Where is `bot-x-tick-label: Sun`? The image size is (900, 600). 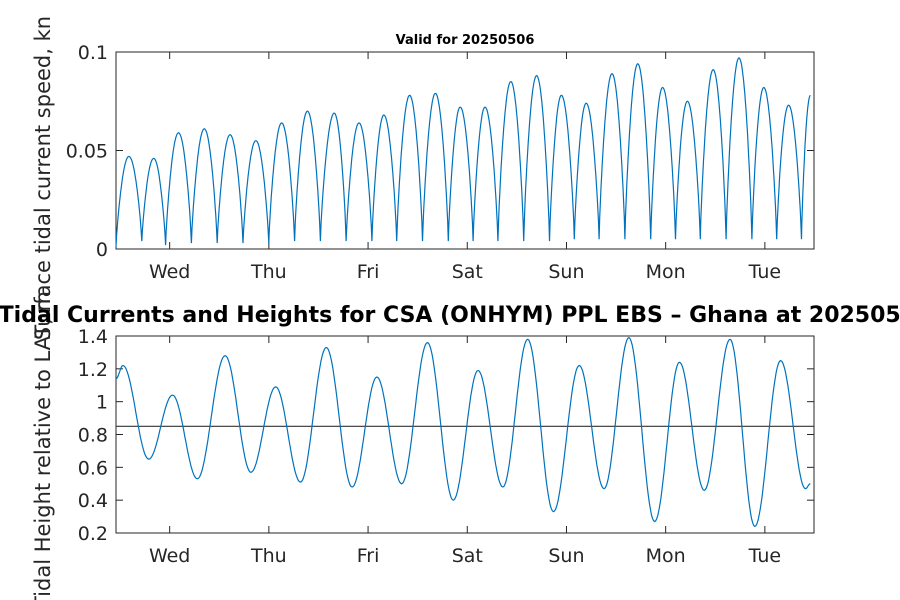
bot-x-tick-label: Sun is located at coordinates (566, 556).